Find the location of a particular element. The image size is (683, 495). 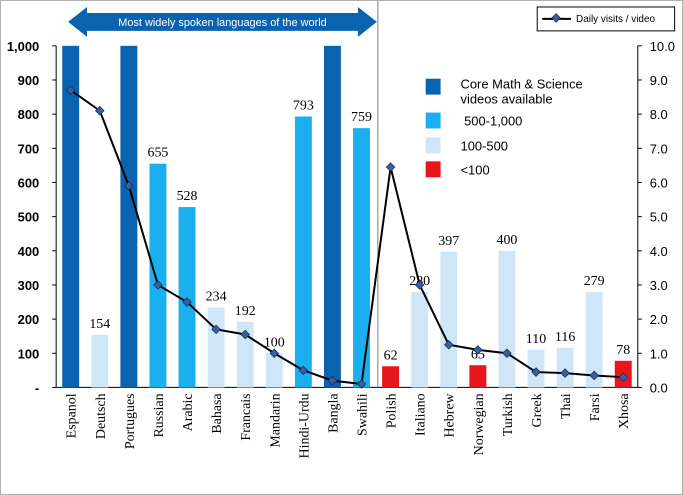

value-label: 62 is located at coordinates (391, 355).